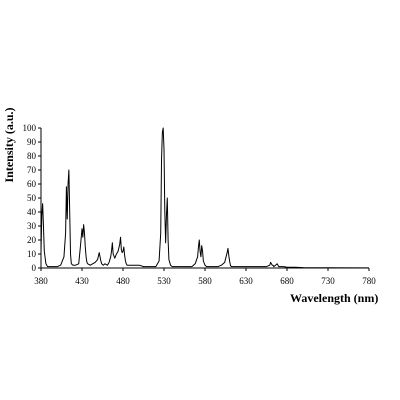  What do you see at coordinates (287, 281) in the screenshot?
I see `x-tick-label: 680` at bounding box center [287, 281].